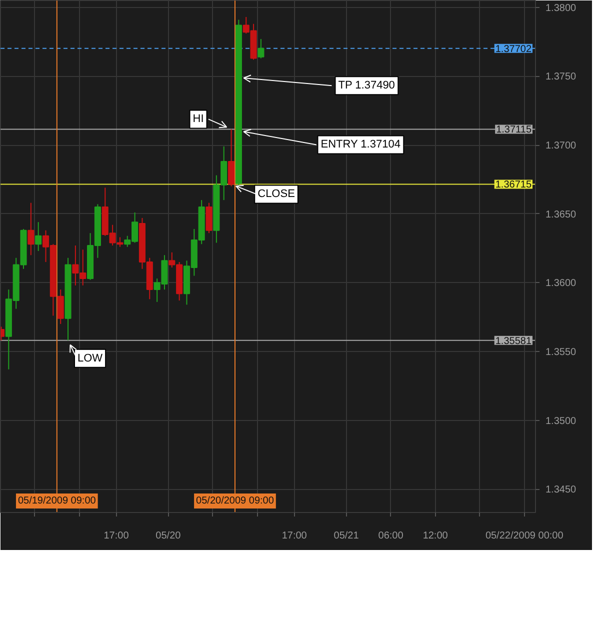 The height and width of the screenshot is (625, 606). Describe the element at coordinates (235, 501) in the screenshot. I see `ref-line-label: 05/20/2009 09:00` at that location.